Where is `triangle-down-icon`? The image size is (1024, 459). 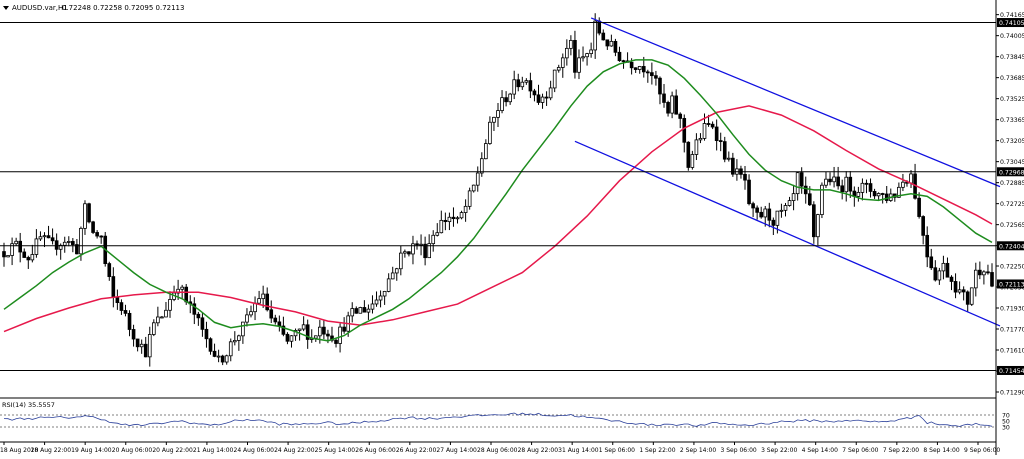
triangle-down-icon is located at coordinates (6, 8).